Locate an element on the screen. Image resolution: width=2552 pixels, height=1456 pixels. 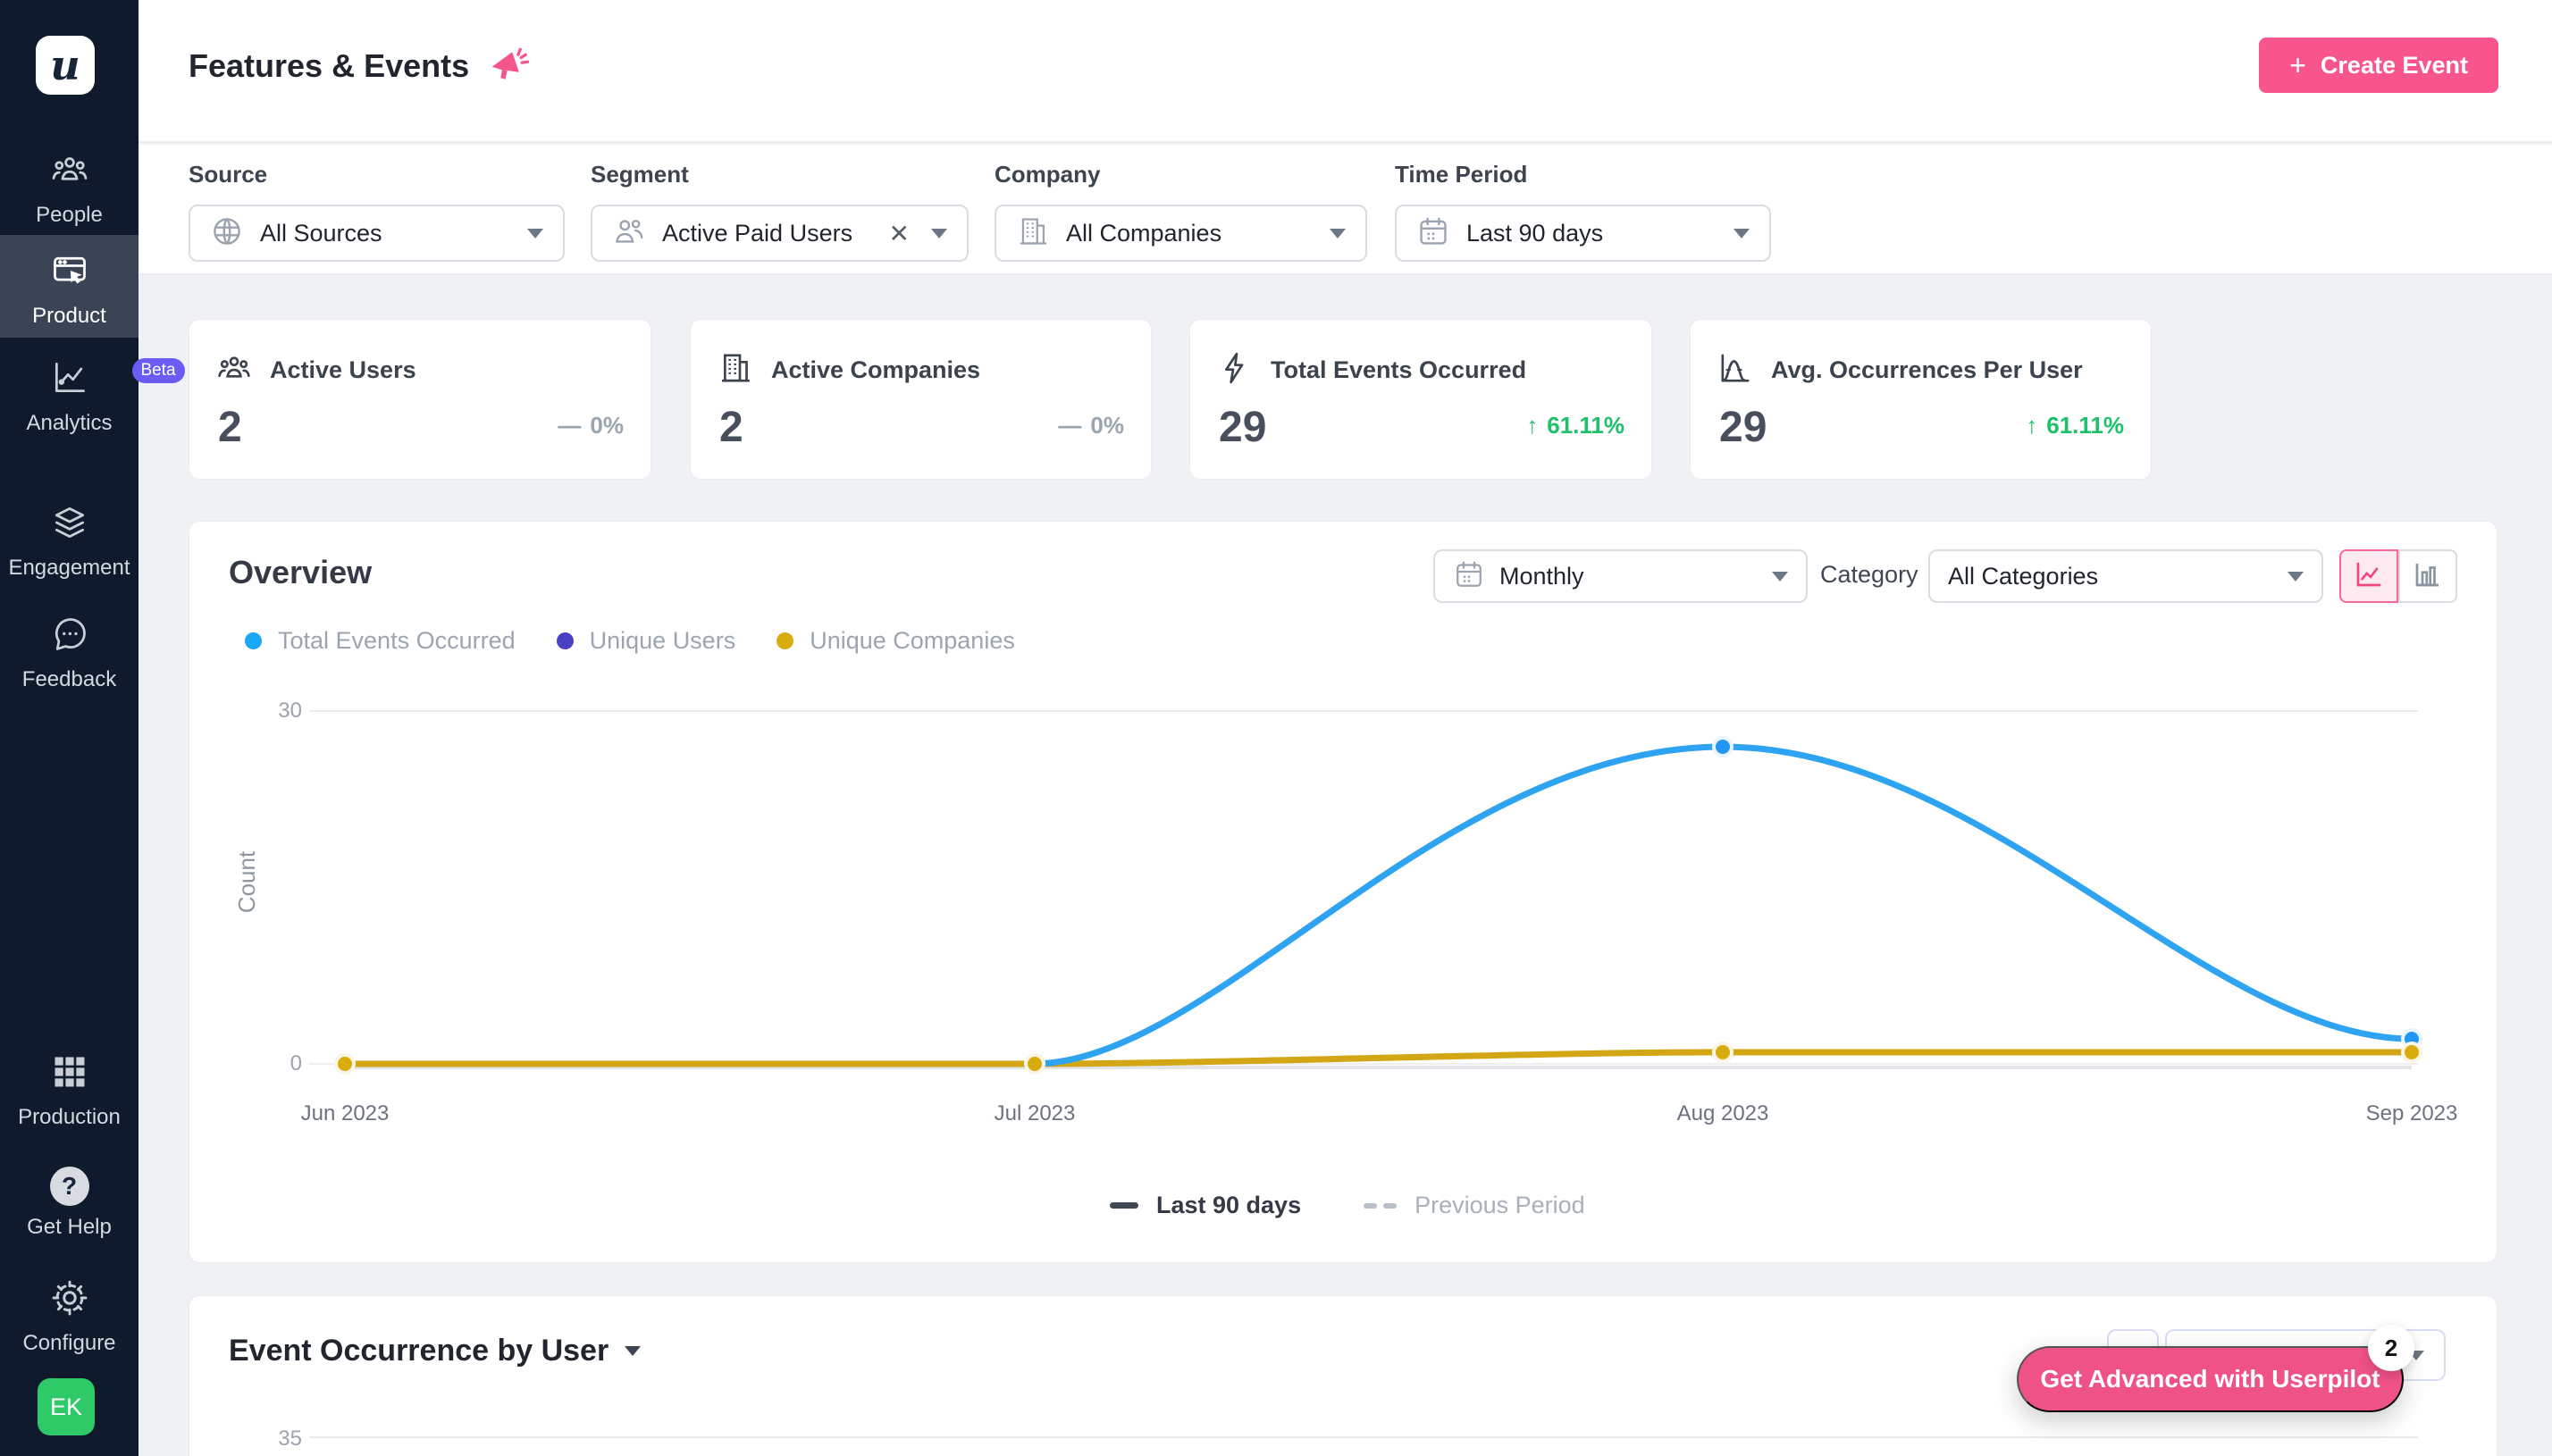
create-event-button: + Create Event is located at coordinates (2378, 65).